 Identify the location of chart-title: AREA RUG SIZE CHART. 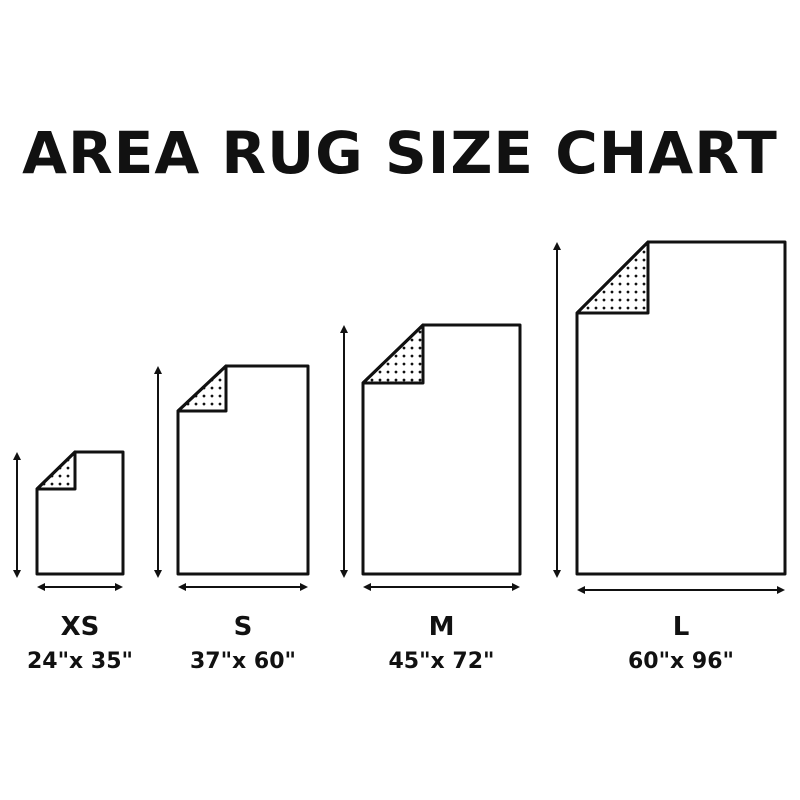
(400, 153).